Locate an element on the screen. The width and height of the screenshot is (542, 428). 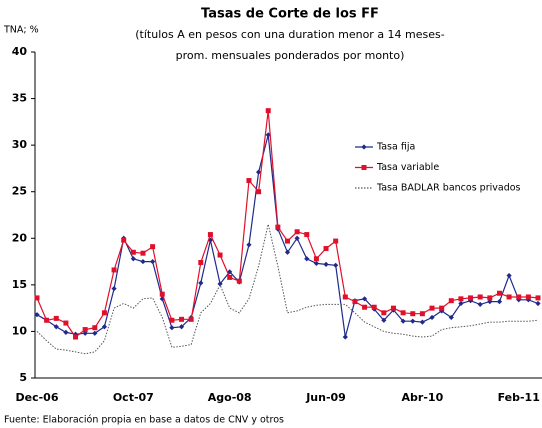
y-tick-label: 40 is located at coordinates (20, 51).